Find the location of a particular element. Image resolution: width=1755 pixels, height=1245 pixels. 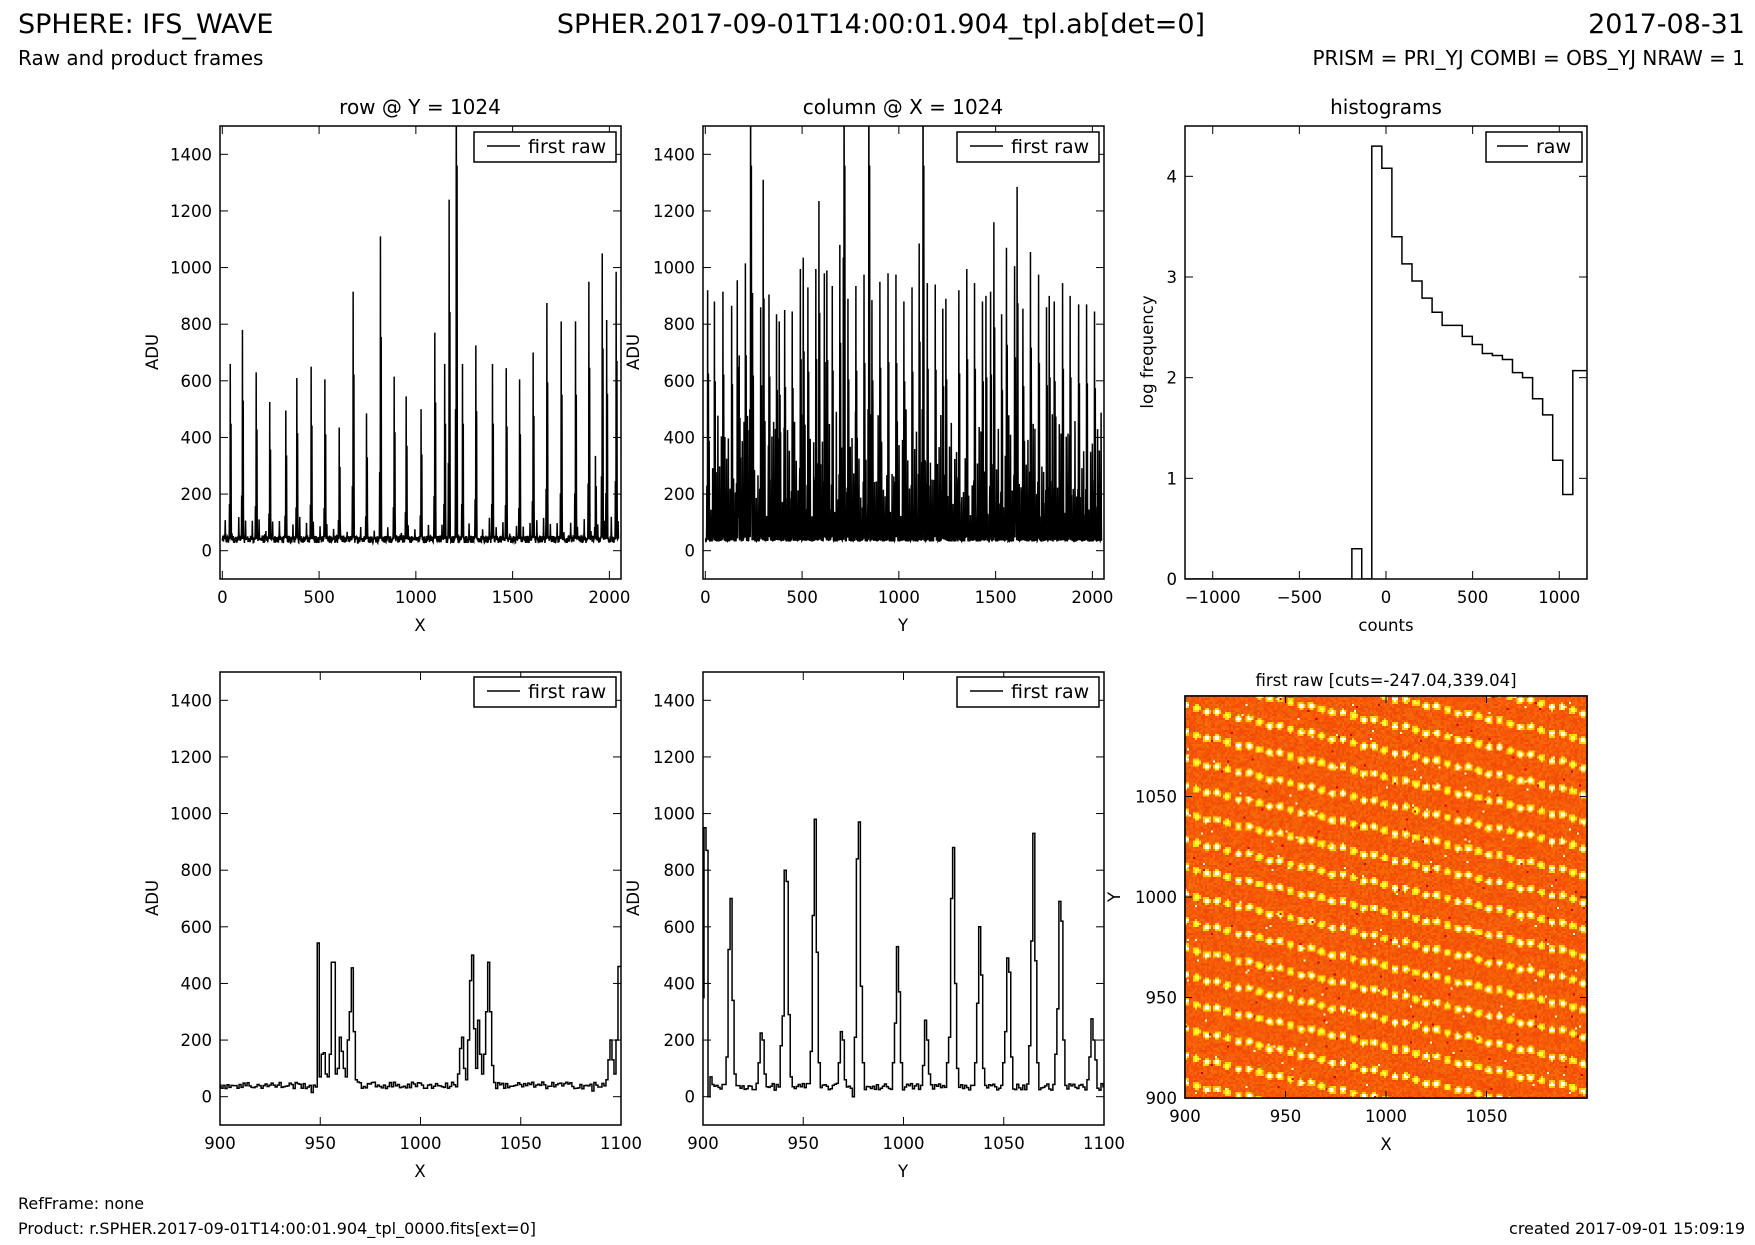

report-params: PRISM = PRI_YJ COMBI = OBS_YJ NRAW = 1 is located at coordinates (1528, 58).